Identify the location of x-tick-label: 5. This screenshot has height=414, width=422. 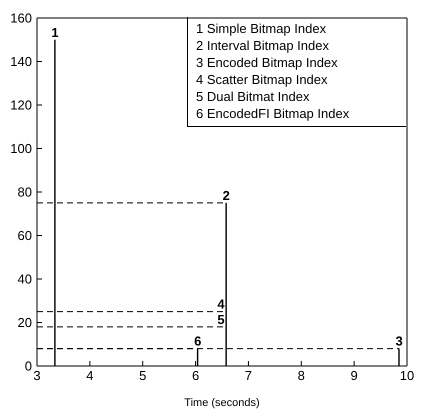
(142, 376).